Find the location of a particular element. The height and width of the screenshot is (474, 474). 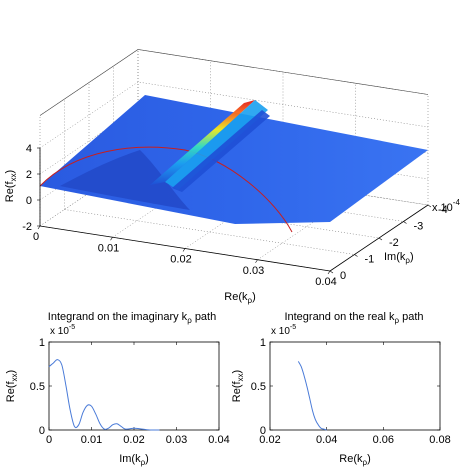

z-tick-label: 2 is located at coordinates (29, 175).